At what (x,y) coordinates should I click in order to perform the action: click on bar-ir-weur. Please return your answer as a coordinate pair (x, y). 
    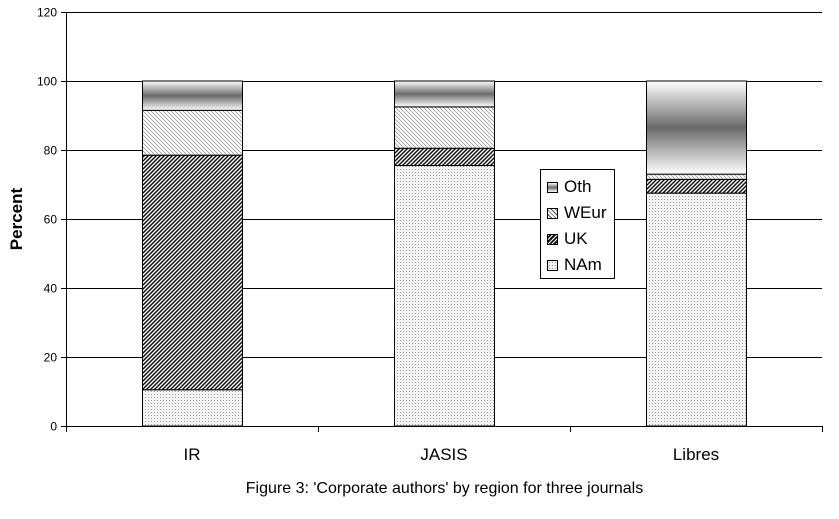
    Looking at the image, I should click on (192, 132).